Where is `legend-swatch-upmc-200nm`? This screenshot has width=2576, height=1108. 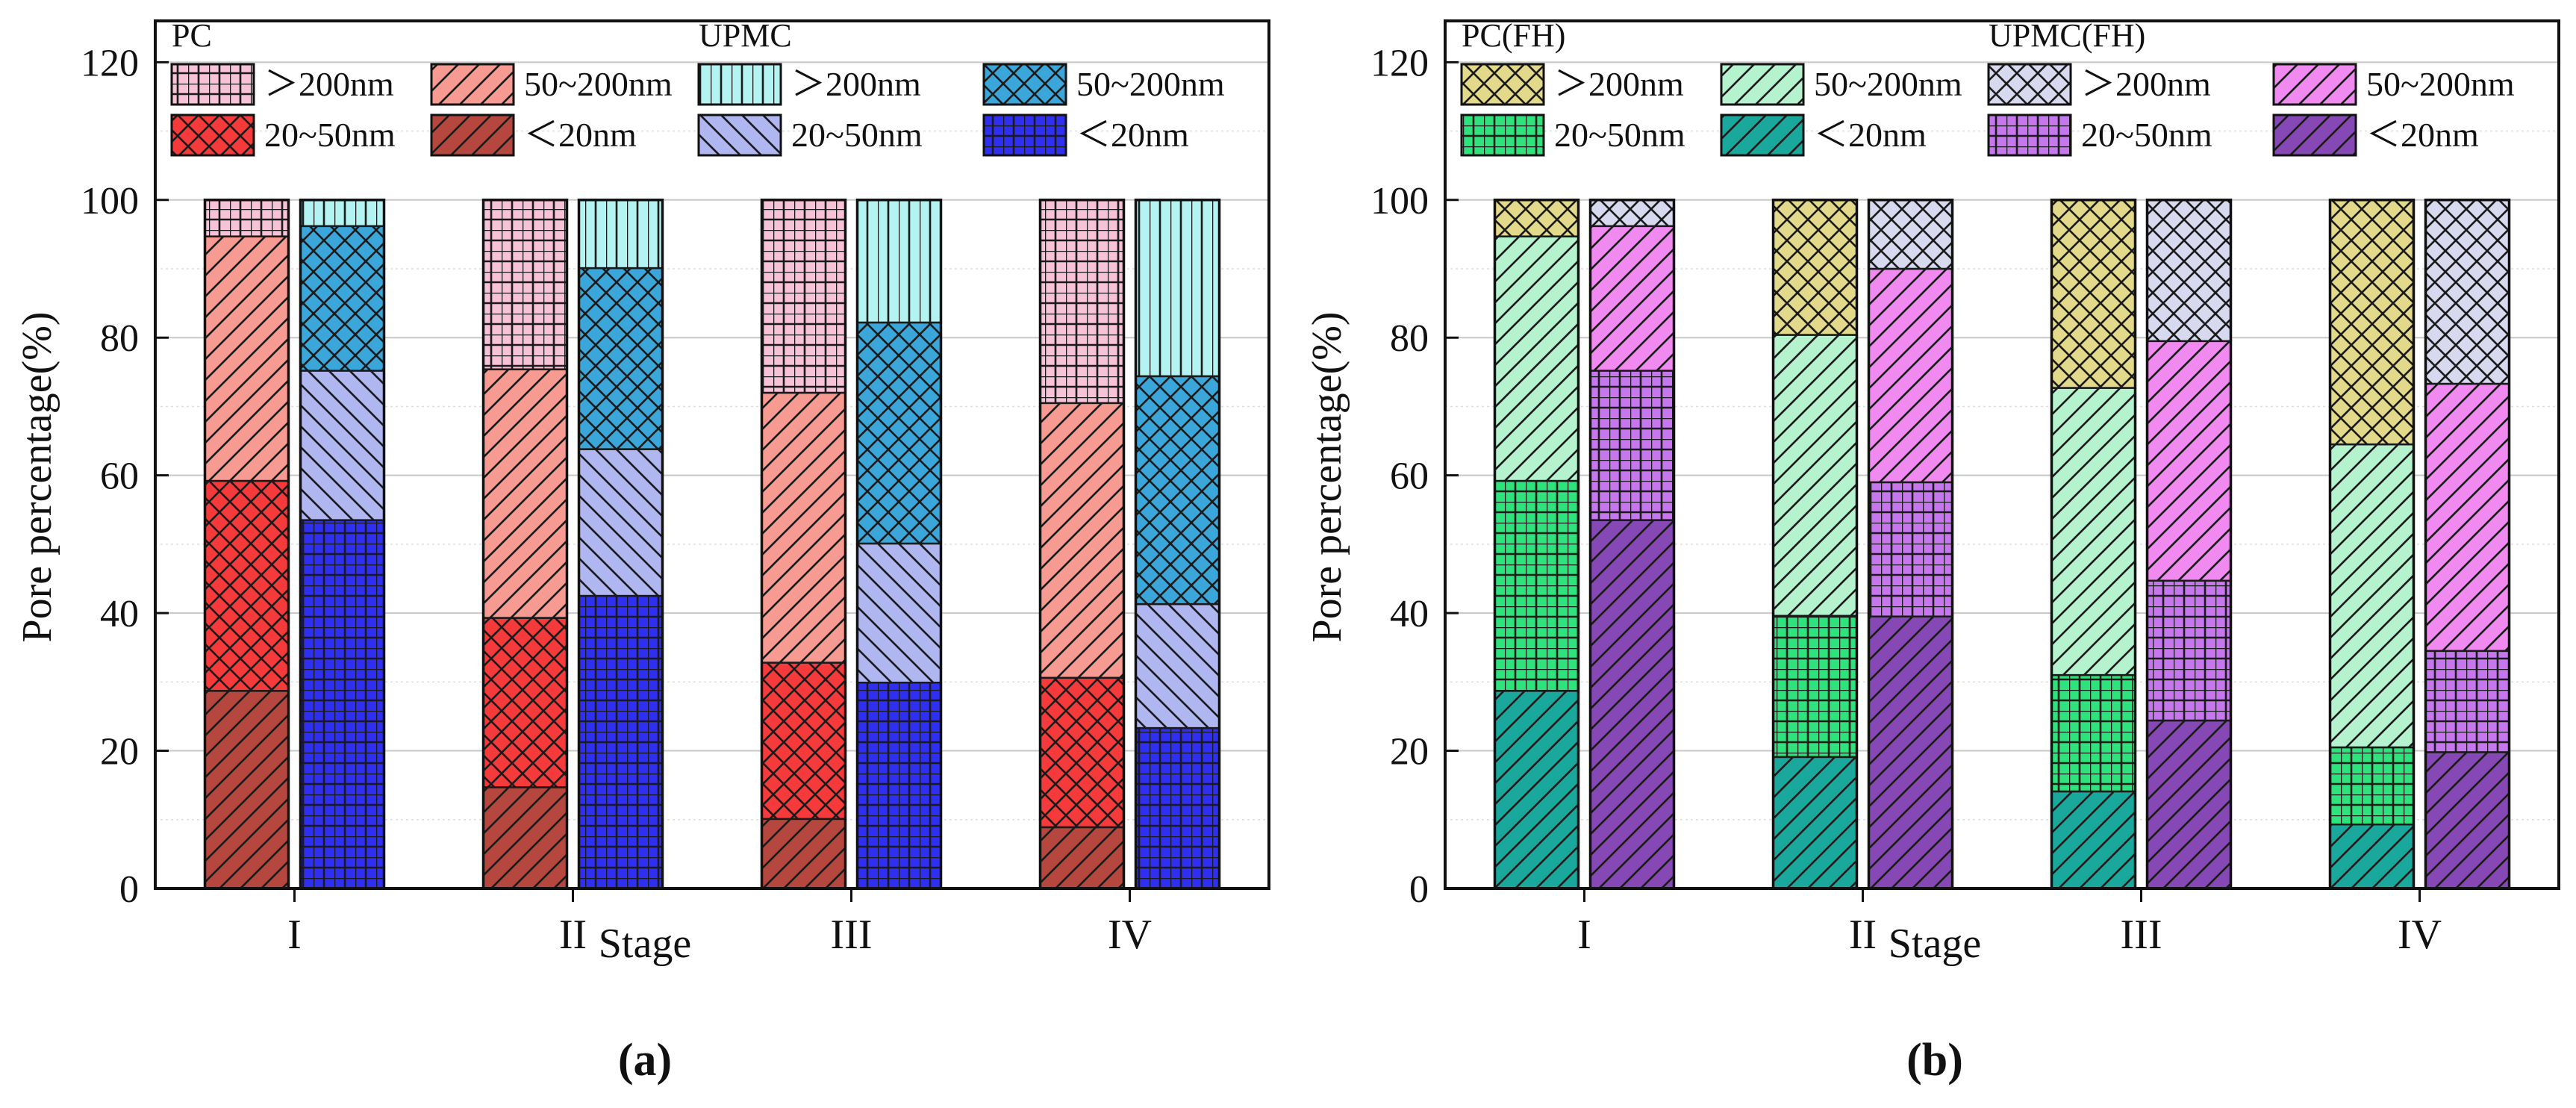 legend-swatch-upmc-200nm is located at coordinates (739, 84).